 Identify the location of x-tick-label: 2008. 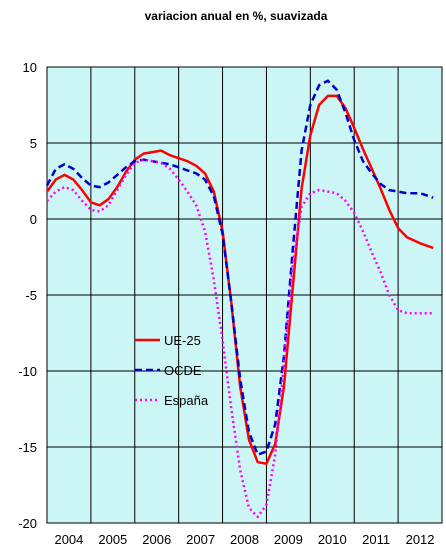
(244, 539).